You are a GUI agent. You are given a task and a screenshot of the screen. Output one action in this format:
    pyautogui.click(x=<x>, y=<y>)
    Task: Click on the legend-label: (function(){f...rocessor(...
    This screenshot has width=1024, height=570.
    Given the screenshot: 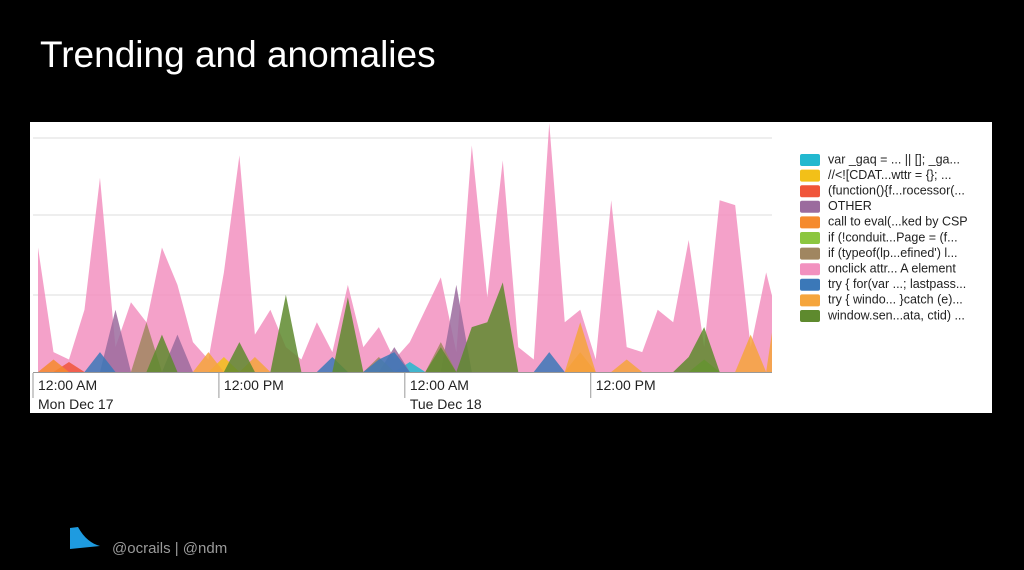 What is the action you would take?
    pyautogui.click(x=896, y=190)
    